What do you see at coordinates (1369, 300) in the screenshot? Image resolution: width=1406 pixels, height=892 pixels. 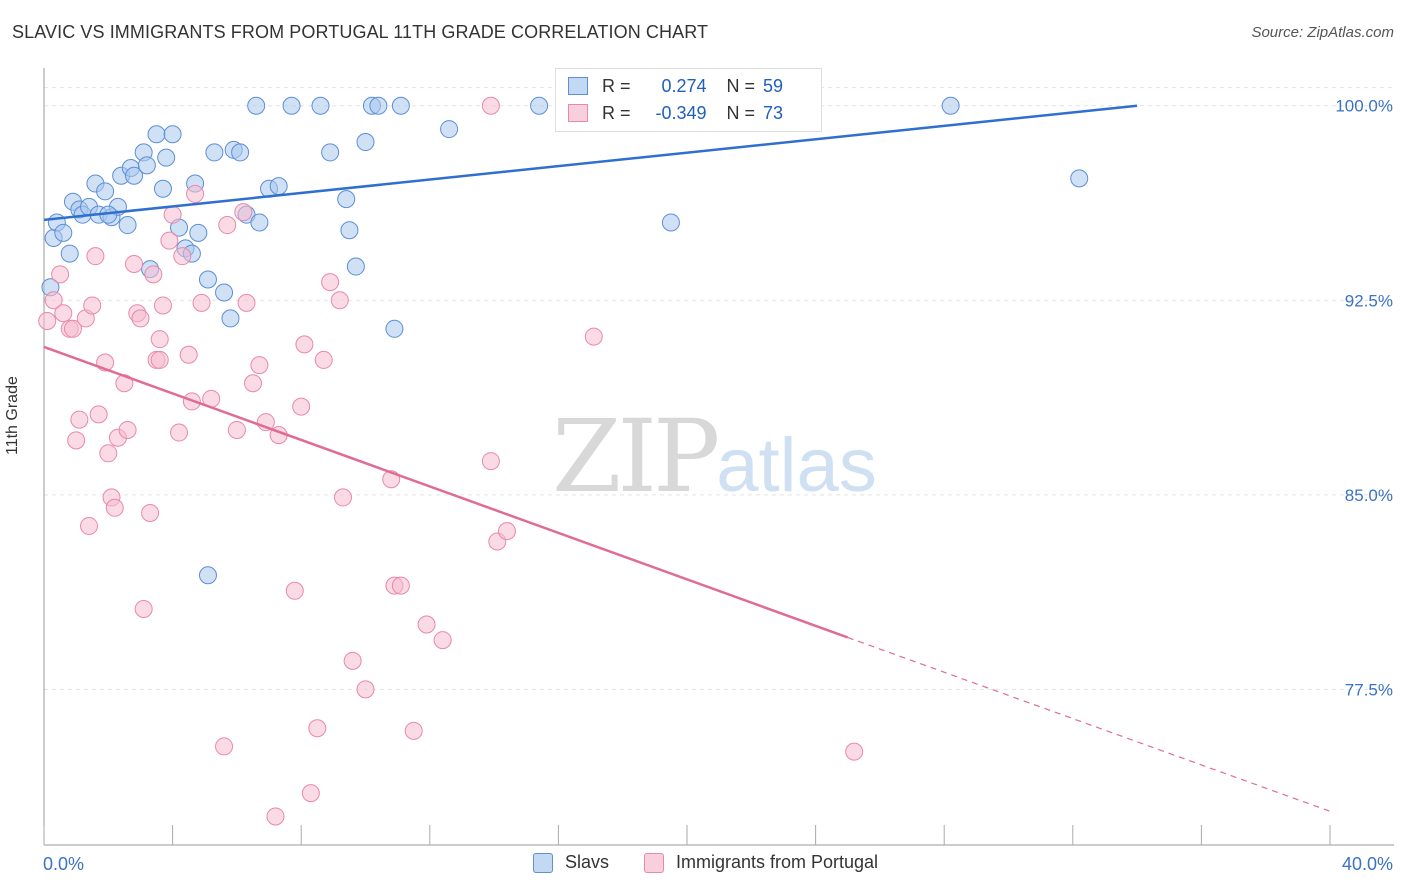 I see `y-tick-label: 92.5%` at bounding box center [1369, 300].